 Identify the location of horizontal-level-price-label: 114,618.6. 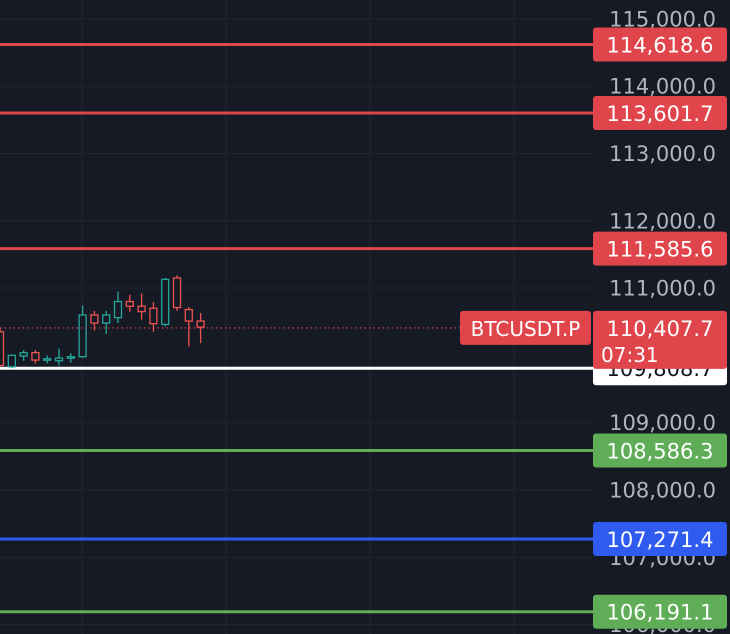
(660, 46).